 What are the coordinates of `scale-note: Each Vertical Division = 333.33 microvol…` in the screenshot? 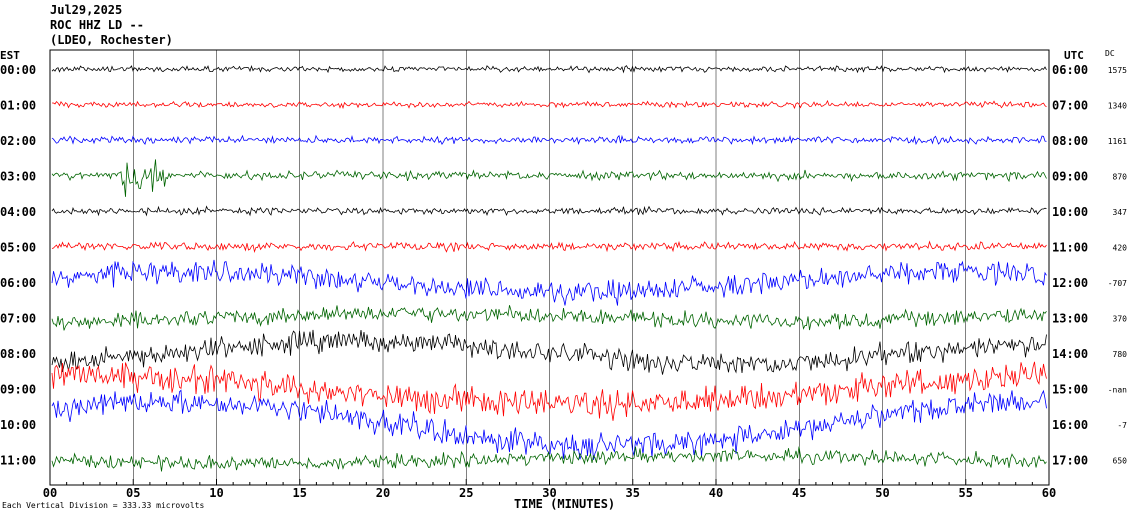 It's located at (103, 505).